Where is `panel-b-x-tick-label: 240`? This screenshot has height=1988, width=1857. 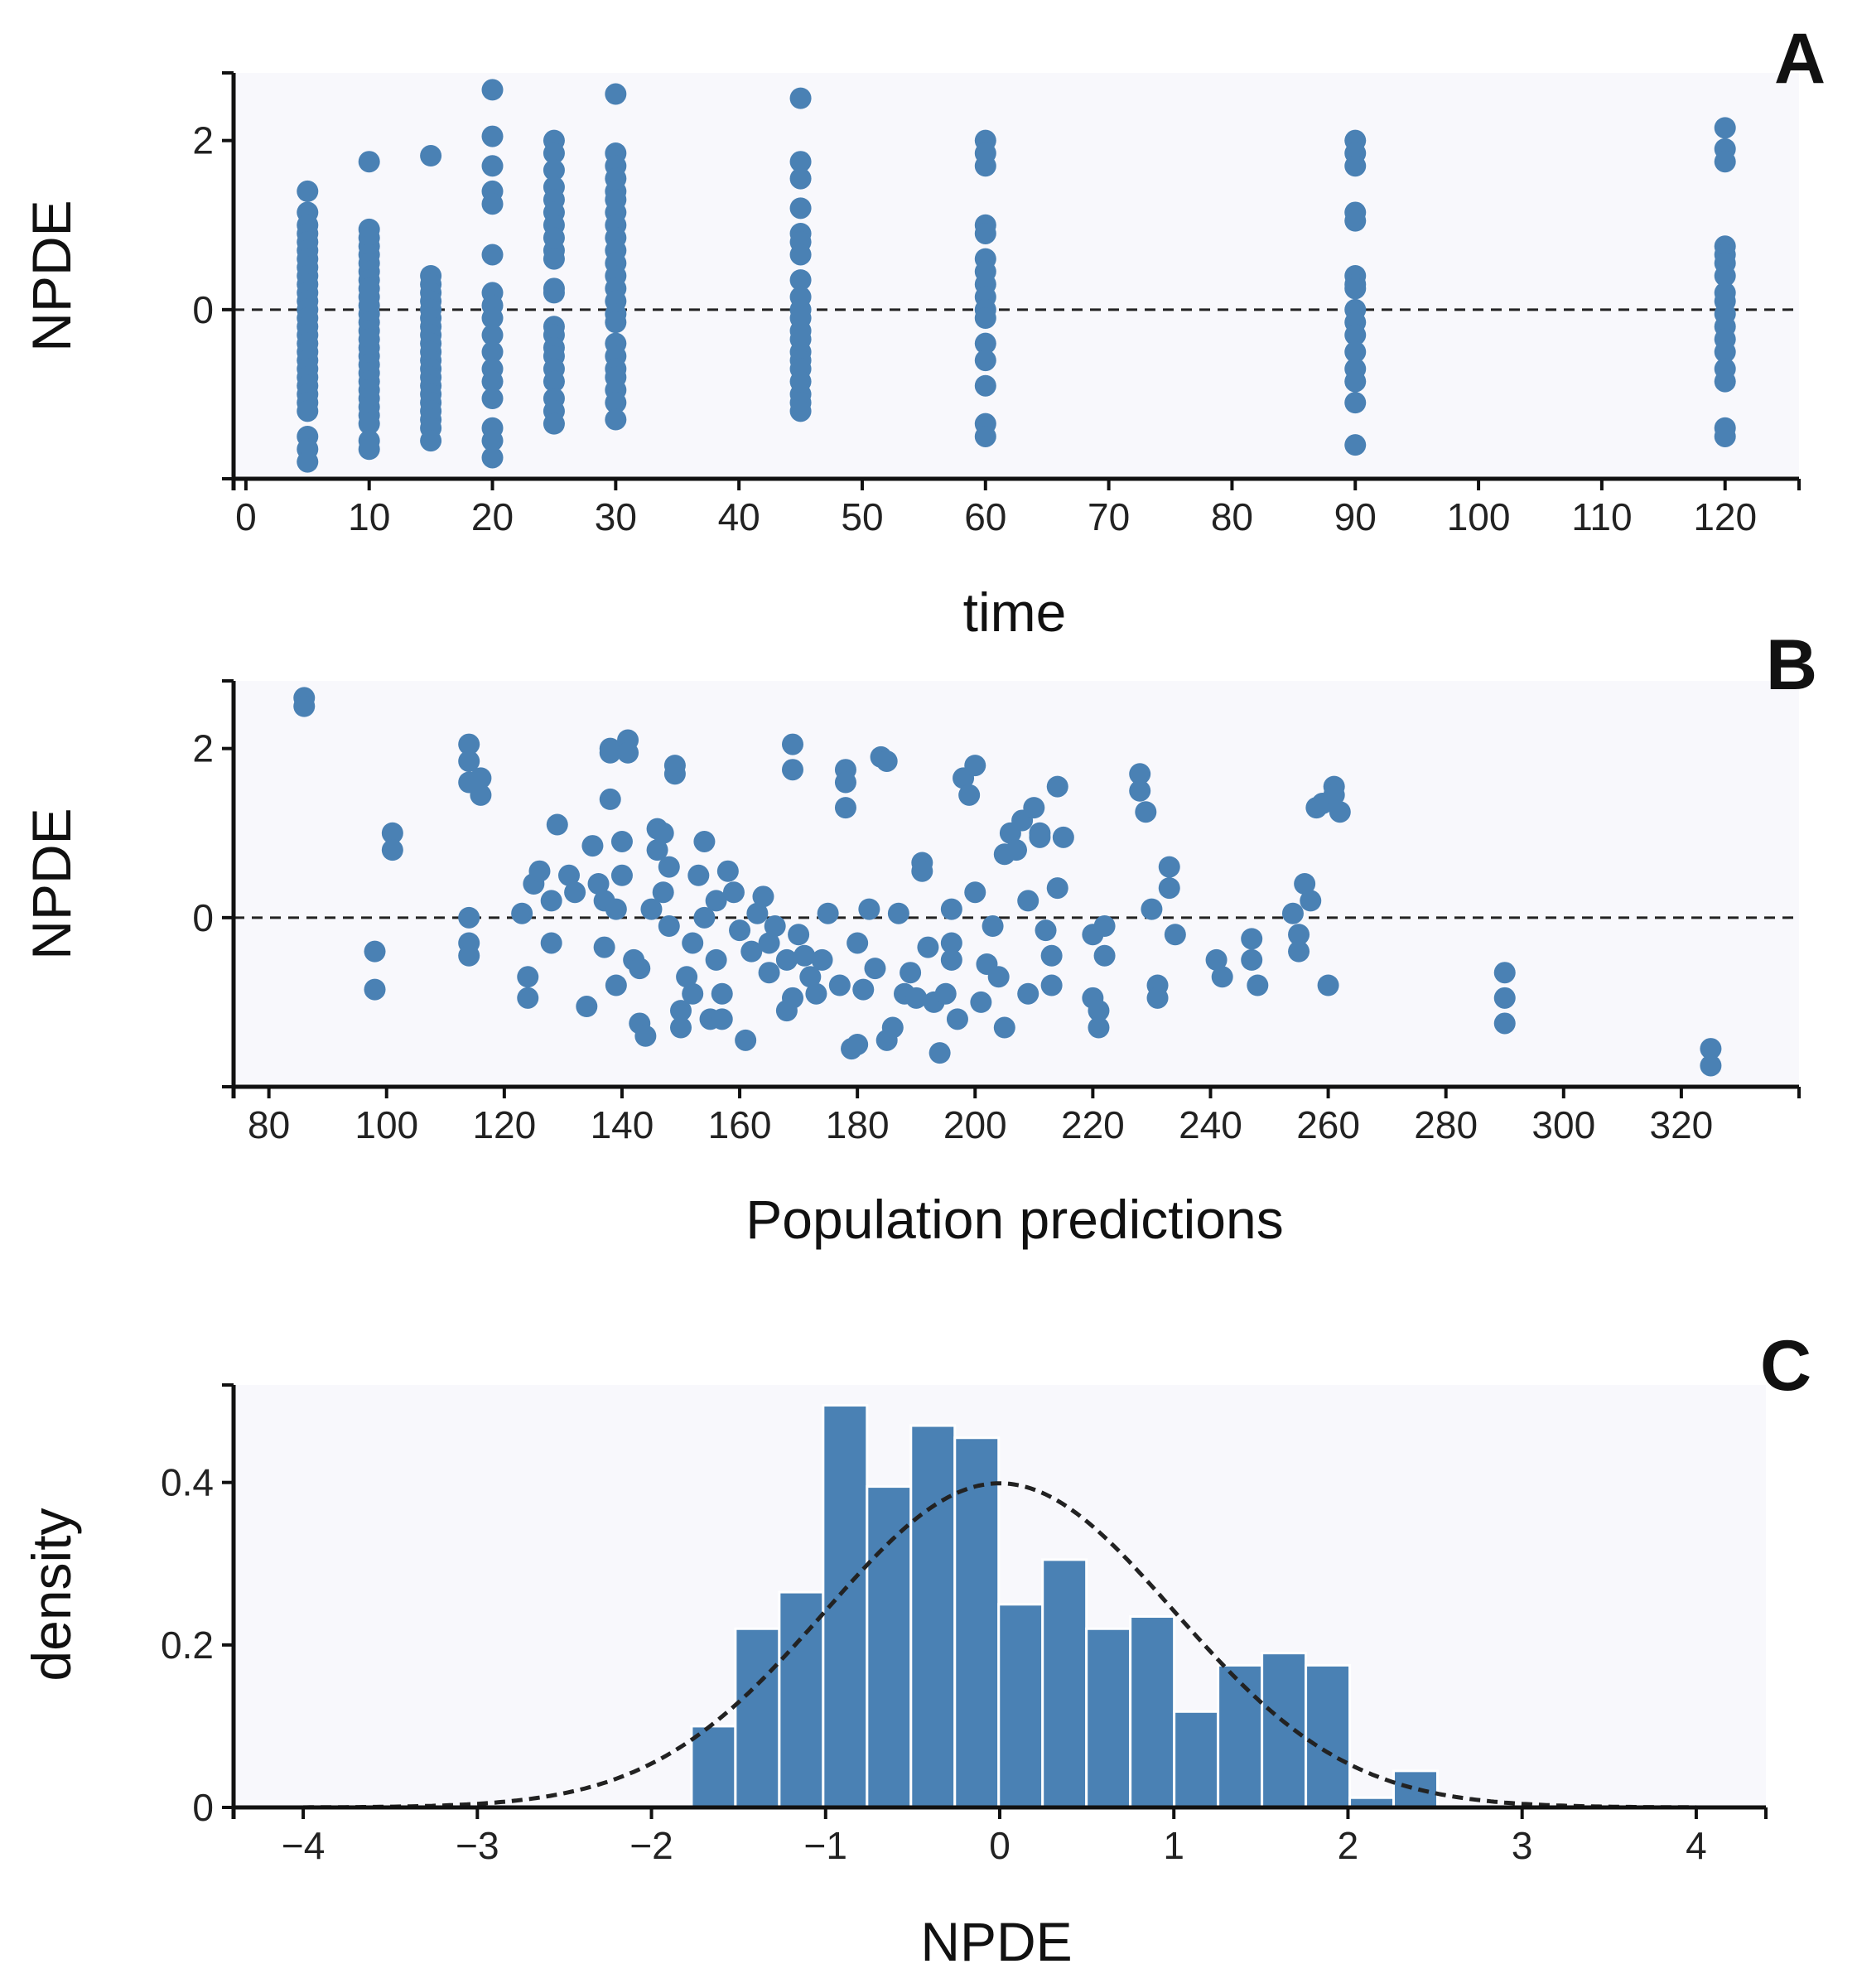 panel-b-x-tick-label: 240 is located at coordinates (1210, 1124).